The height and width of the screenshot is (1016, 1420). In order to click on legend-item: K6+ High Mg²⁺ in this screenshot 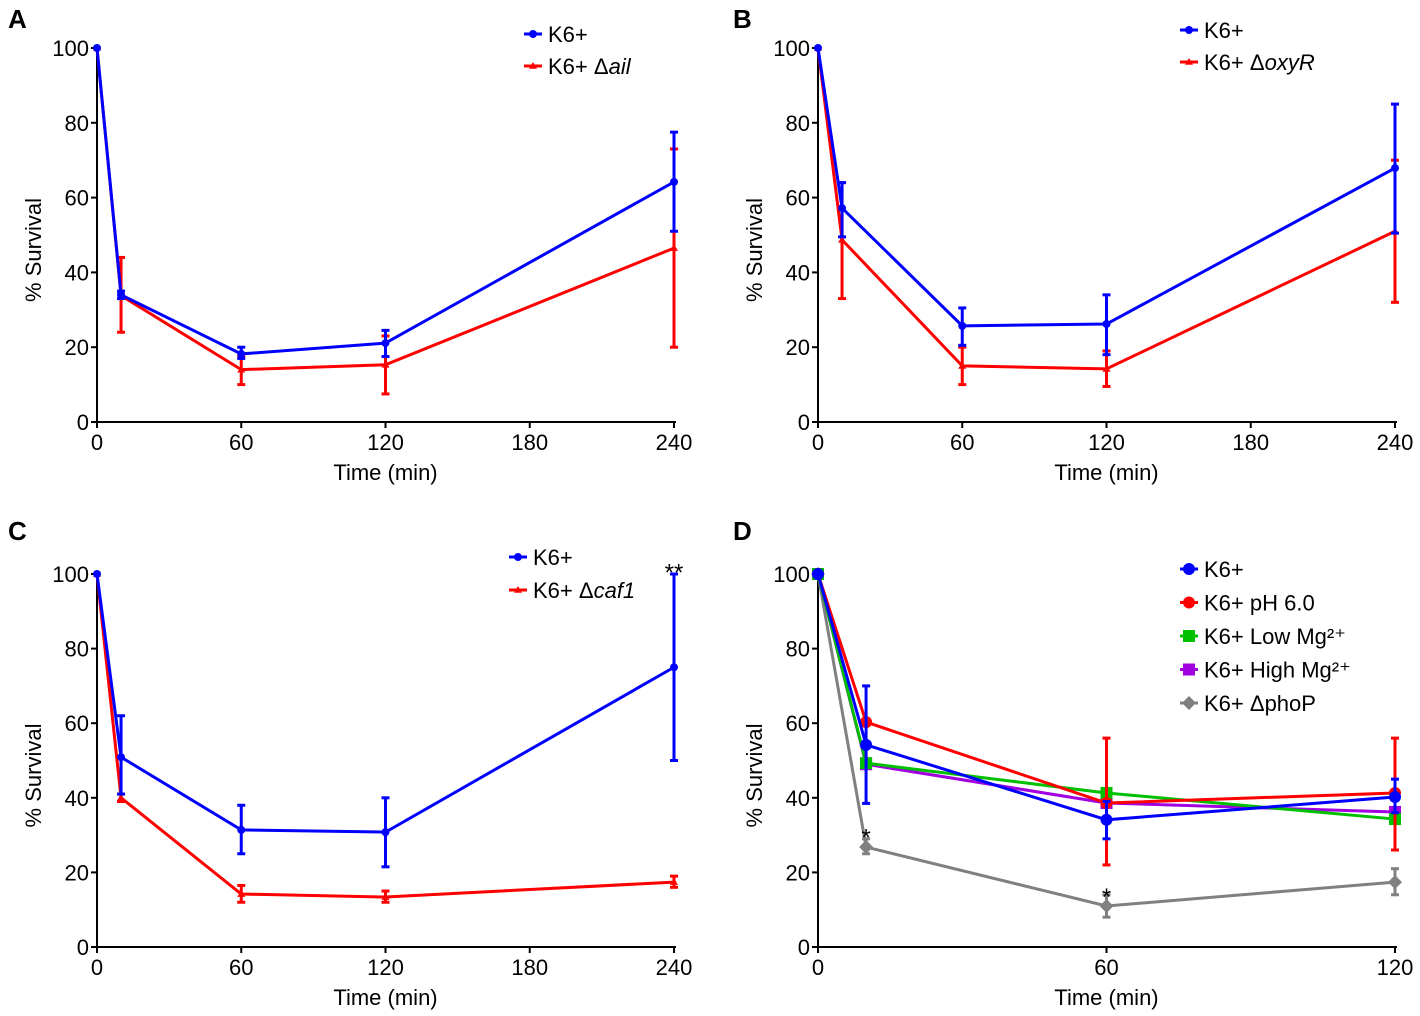, I will do `click(1265, 670)`.